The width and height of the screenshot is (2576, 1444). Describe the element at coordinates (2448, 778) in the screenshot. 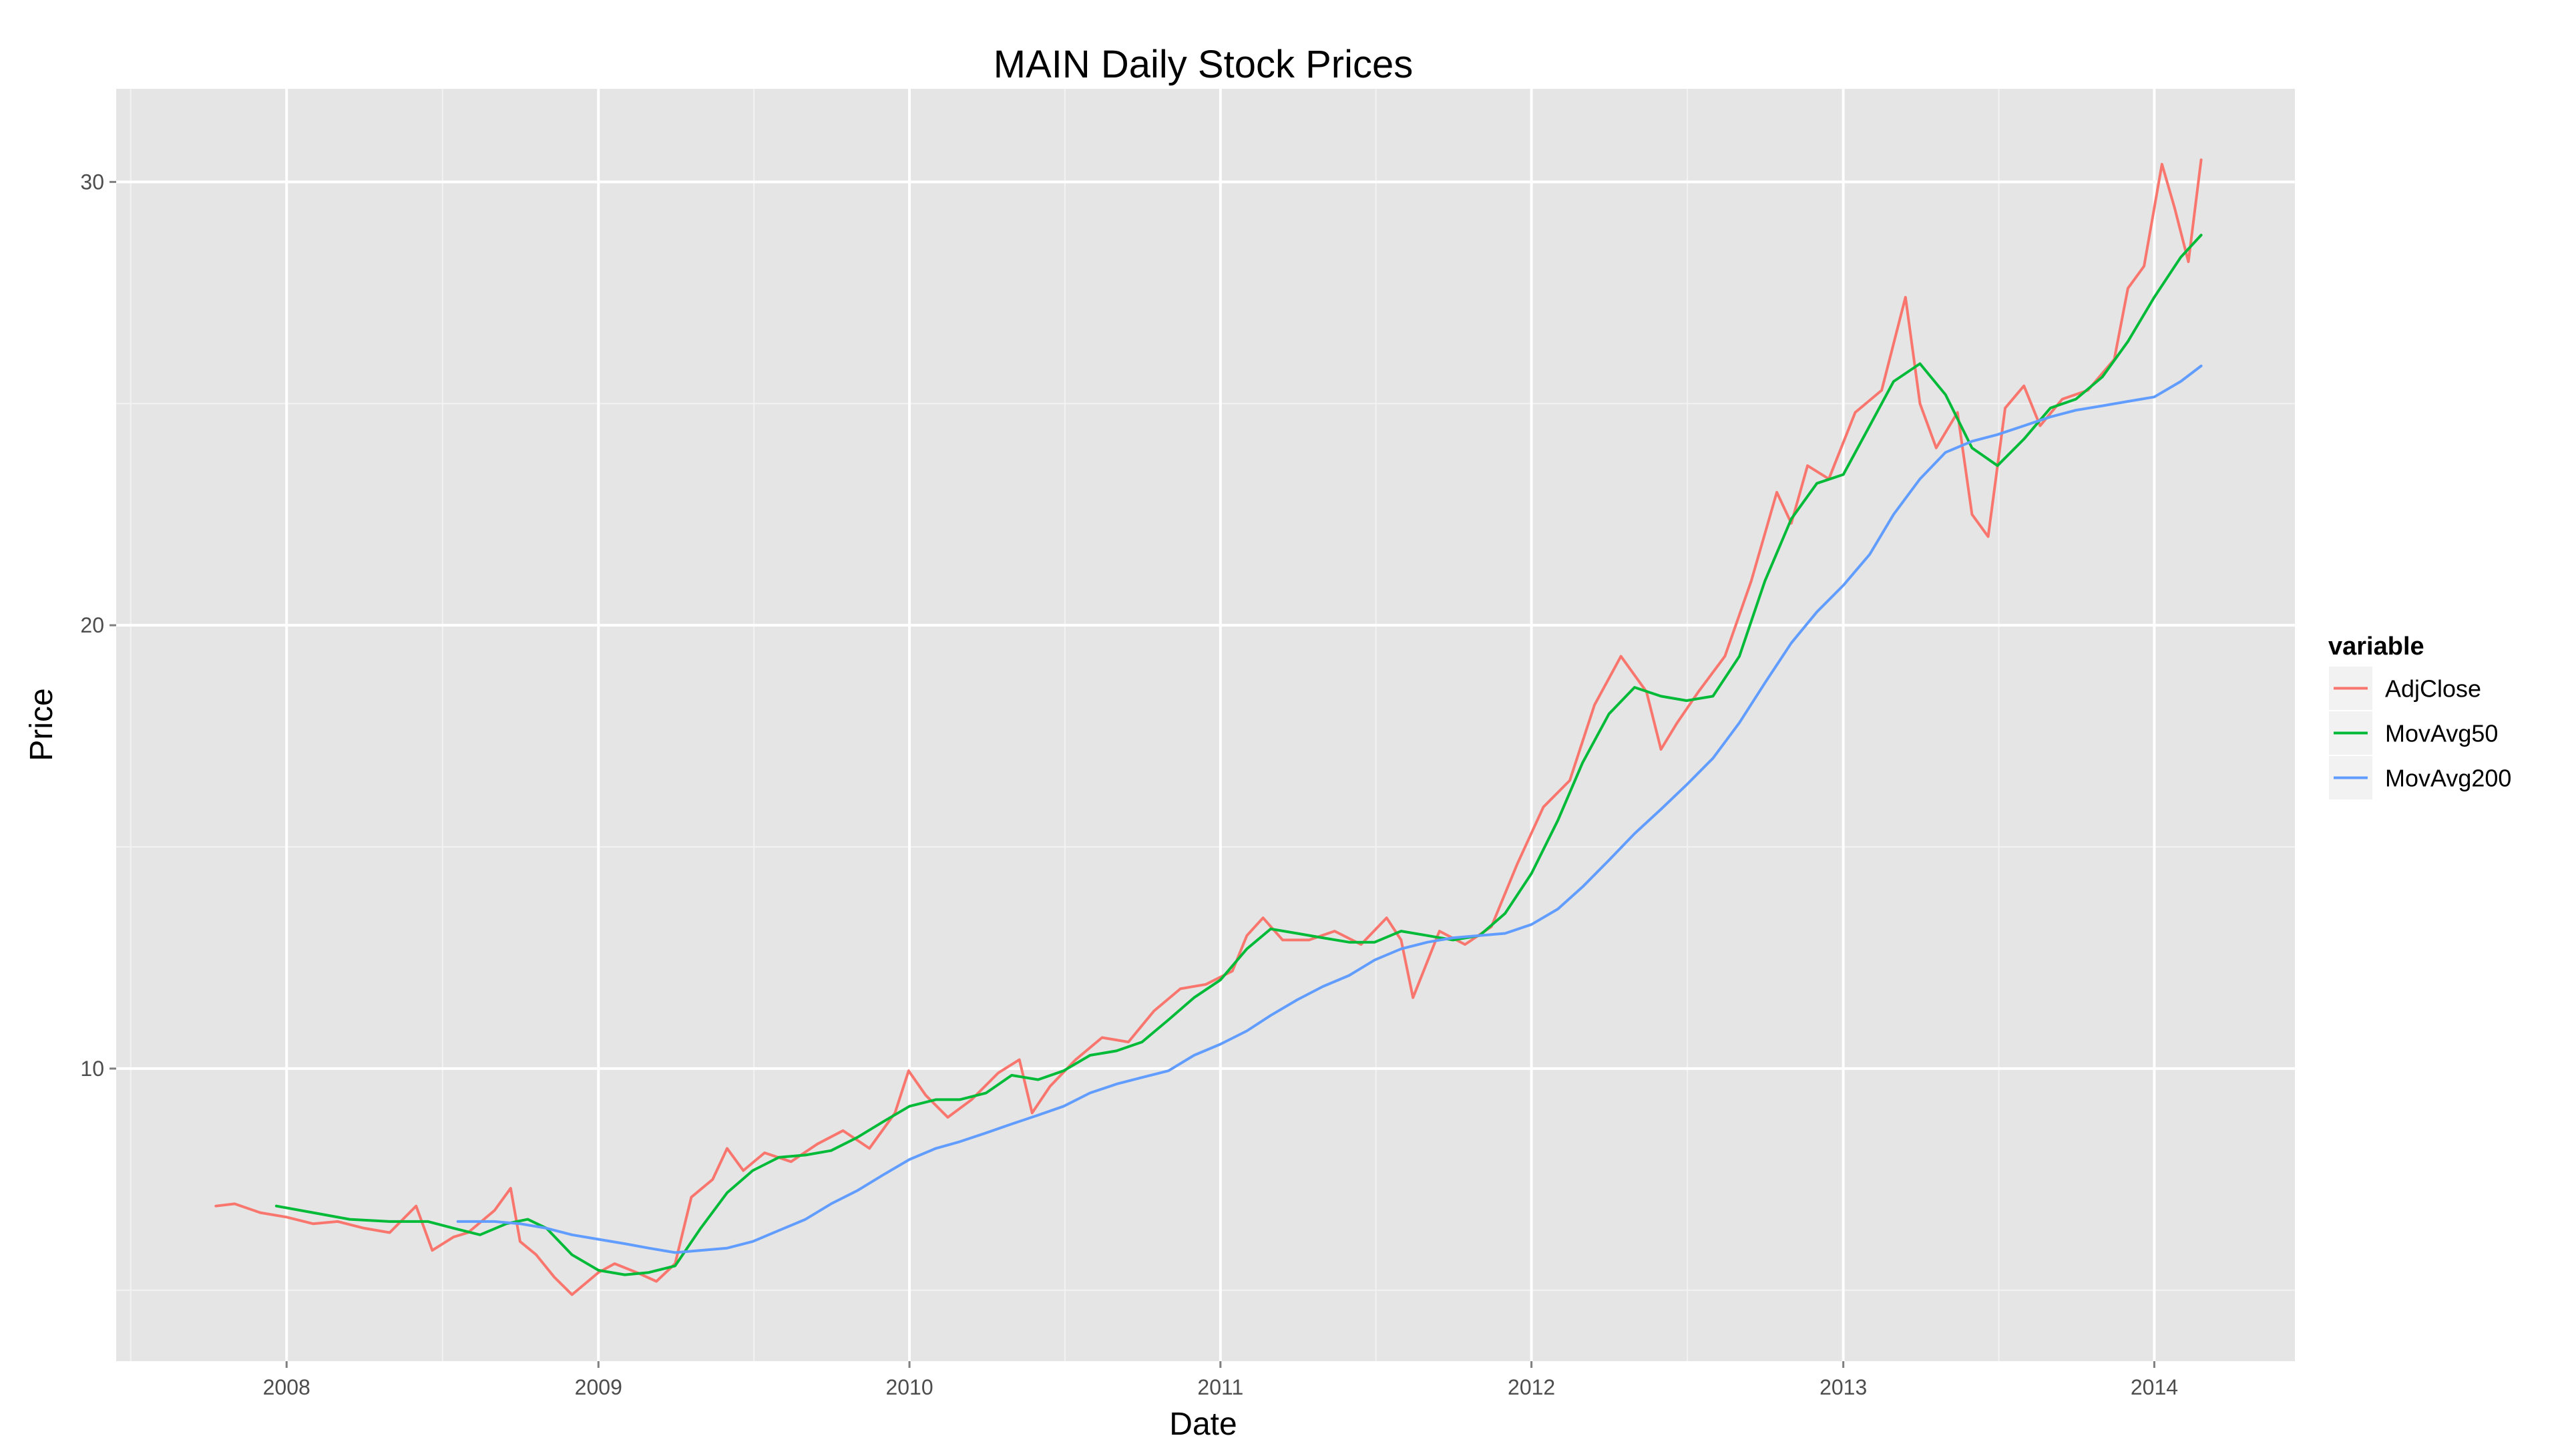

I see `legend-label: MovAvg200` at that location.